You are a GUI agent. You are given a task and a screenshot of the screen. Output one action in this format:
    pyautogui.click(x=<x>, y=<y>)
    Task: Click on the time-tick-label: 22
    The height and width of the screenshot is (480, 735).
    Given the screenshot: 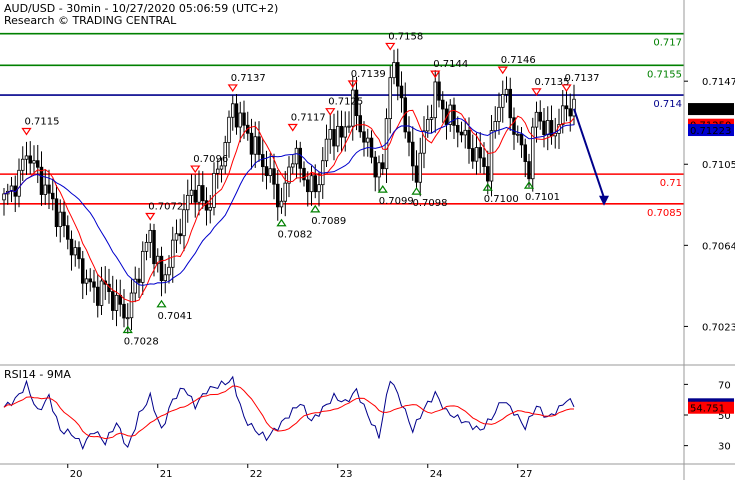 What is the action you would take?
    pyautogui.click(x=256, y=474)
    